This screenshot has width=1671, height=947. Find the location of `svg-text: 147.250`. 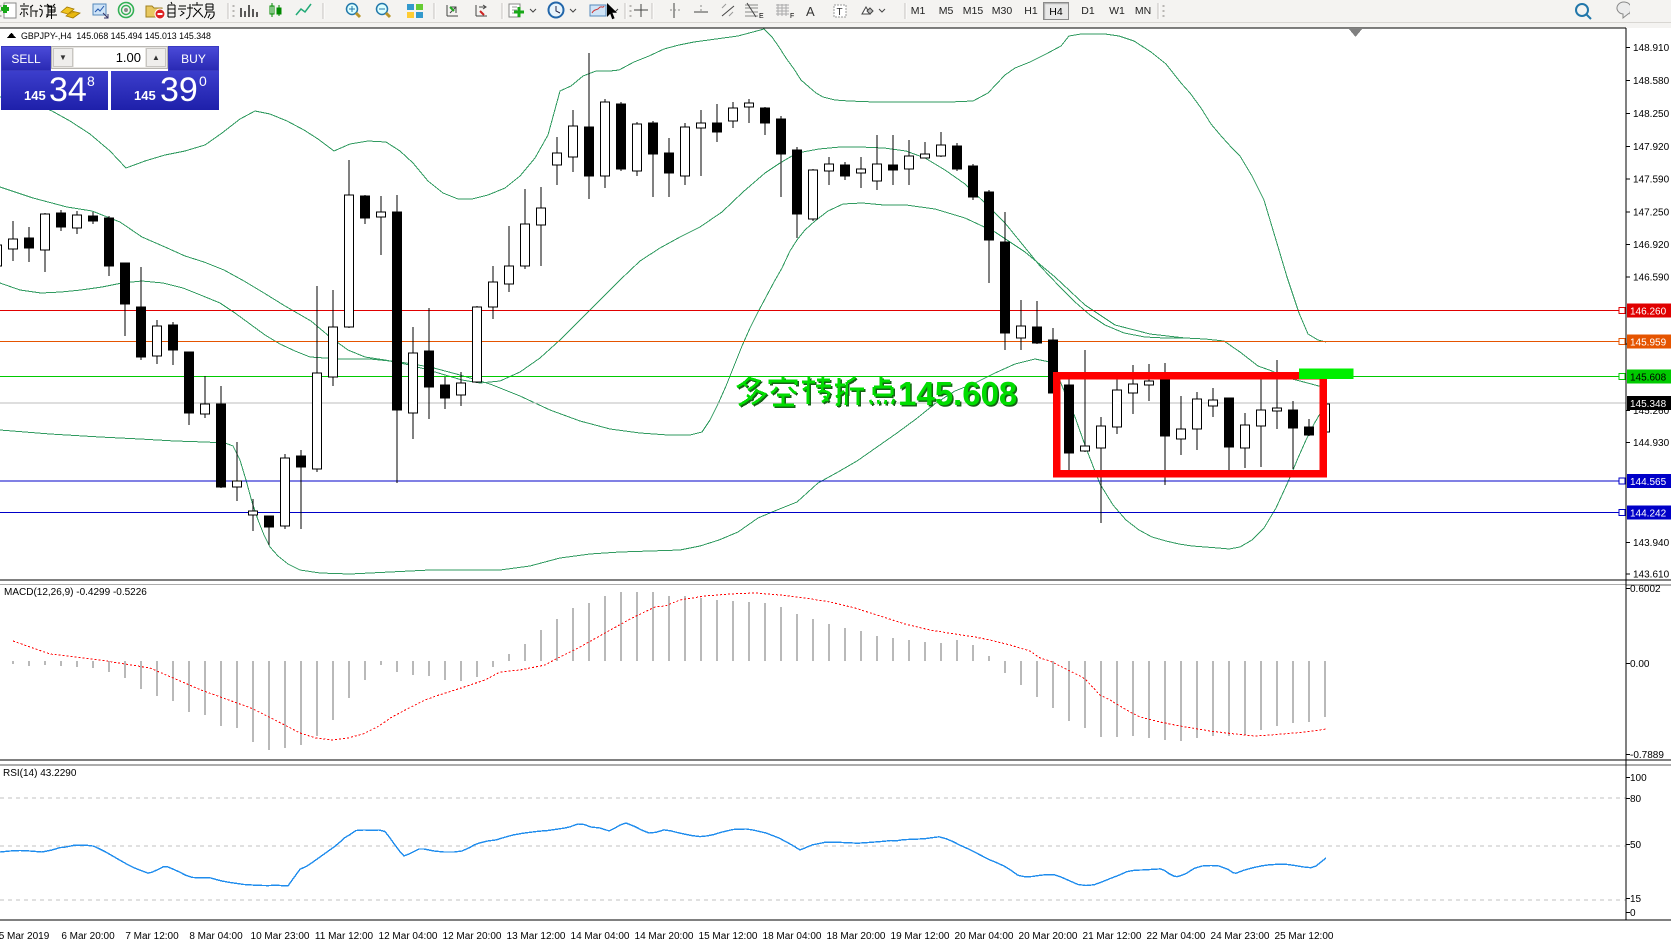

svg-text: 147.250 is located at coordinates (1651, 213).